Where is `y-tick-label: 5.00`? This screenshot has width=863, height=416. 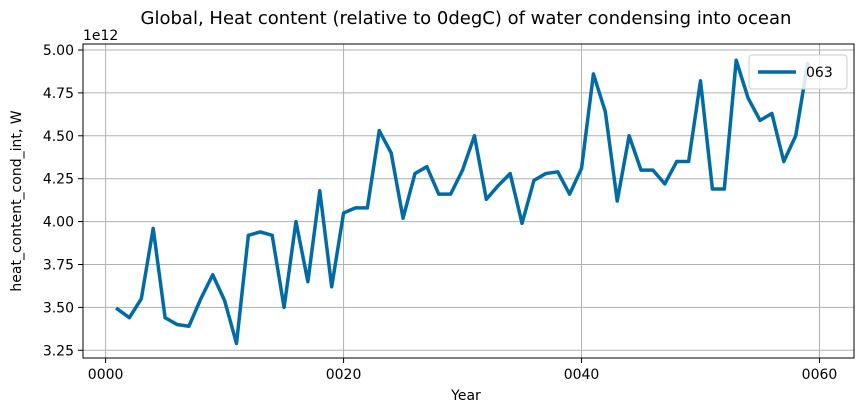 y-tick-label: 5.00 is located at coordinates (58, 51).